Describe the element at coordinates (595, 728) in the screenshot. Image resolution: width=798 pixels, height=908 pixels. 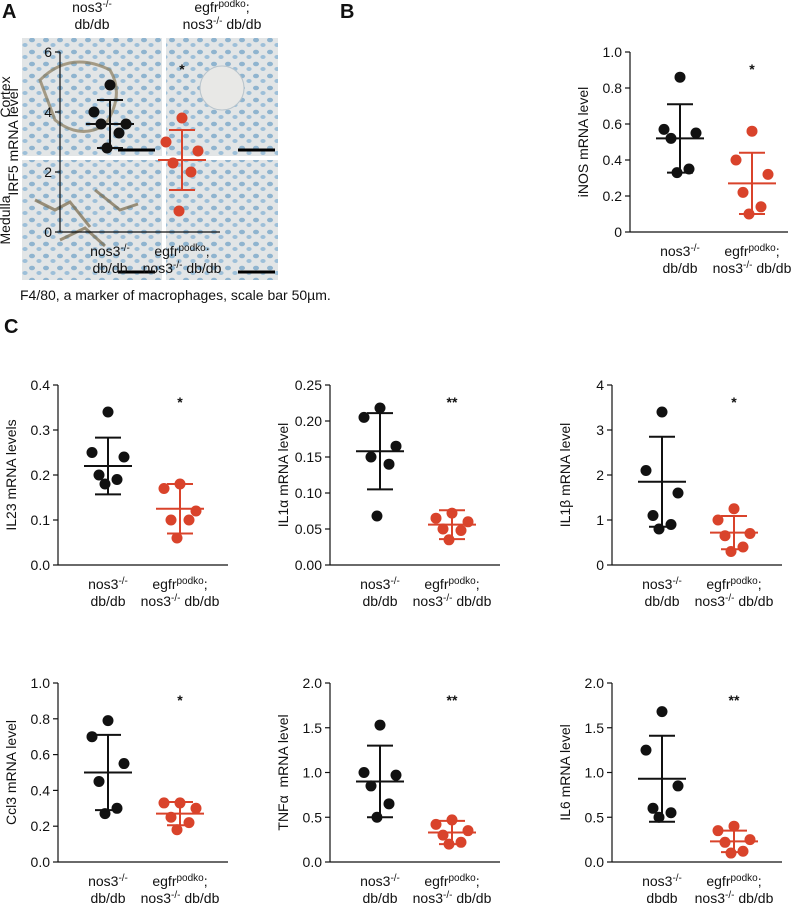
I see `y-tick-label: 1.5` at that location.